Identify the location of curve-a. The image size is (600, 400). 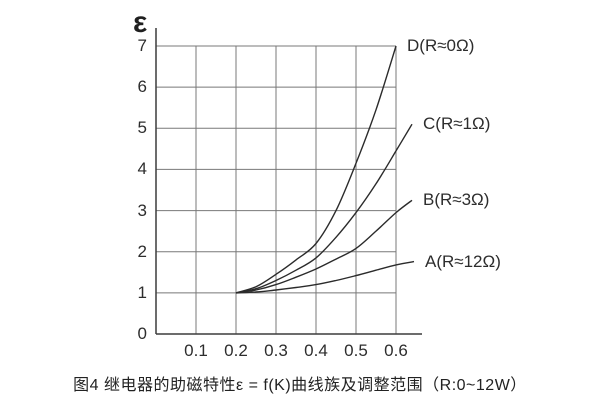
(325, 277).